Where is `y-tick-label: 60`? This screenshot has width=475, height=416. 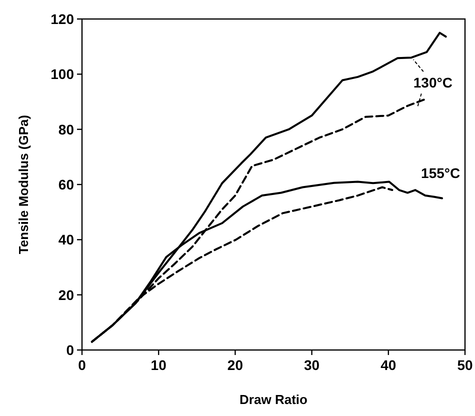 y-tick-label: 60 is located at coordinates (66, 184).